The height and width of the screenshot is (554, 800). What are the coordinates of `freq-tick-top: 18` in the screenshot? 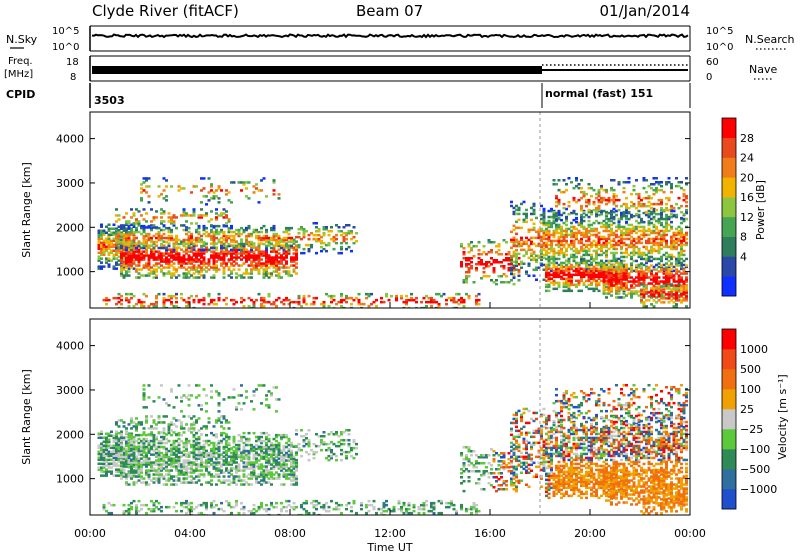 It's located at (72, 62).